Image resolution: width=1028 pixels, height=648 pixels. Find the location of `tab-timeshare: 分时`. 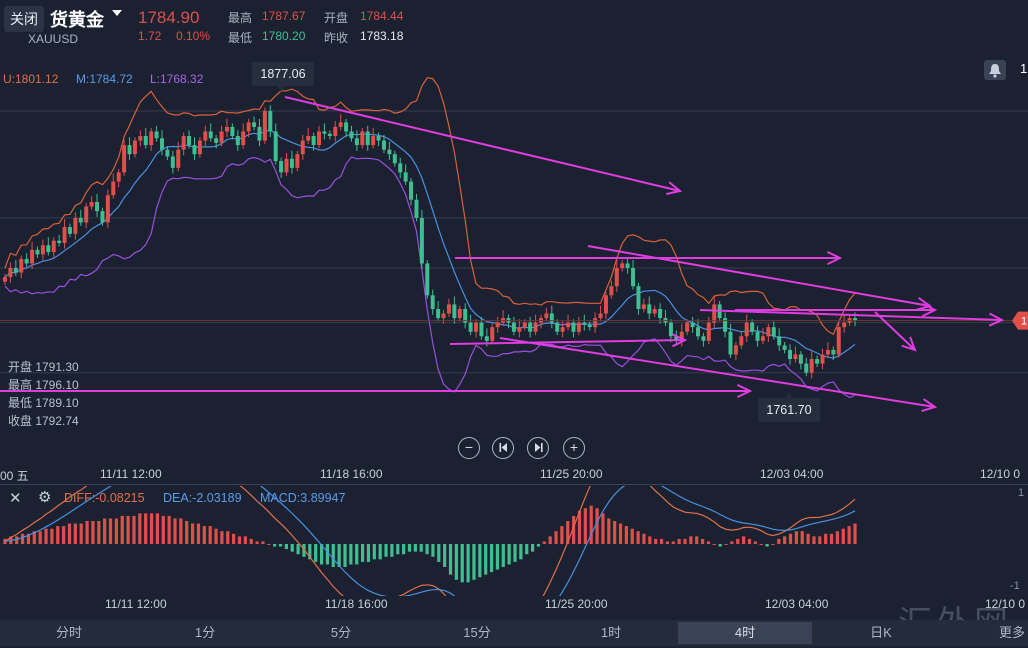

tab-timeshare: 分时 is located at coordinates (68, 632).